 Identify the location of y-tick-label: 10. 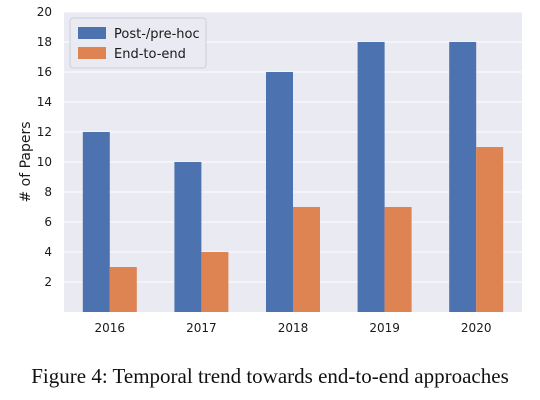
(44, 162).